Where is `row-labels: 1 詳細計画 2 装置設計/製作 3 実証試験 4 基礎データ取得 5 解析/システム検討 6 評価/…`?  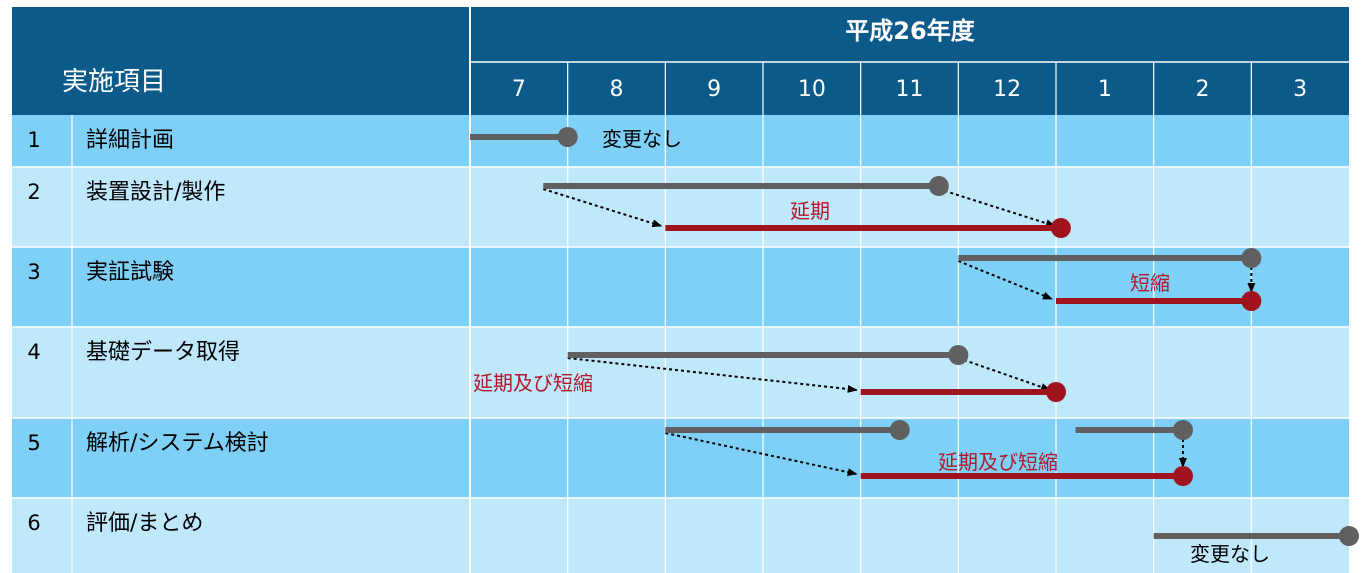 row-labels: 1 詳細計画 2 装置設計/製作 3 実証試験 4 基礎データ取得 5 解析/システム検討 6 評価/… is located at coordinates (147, 332).